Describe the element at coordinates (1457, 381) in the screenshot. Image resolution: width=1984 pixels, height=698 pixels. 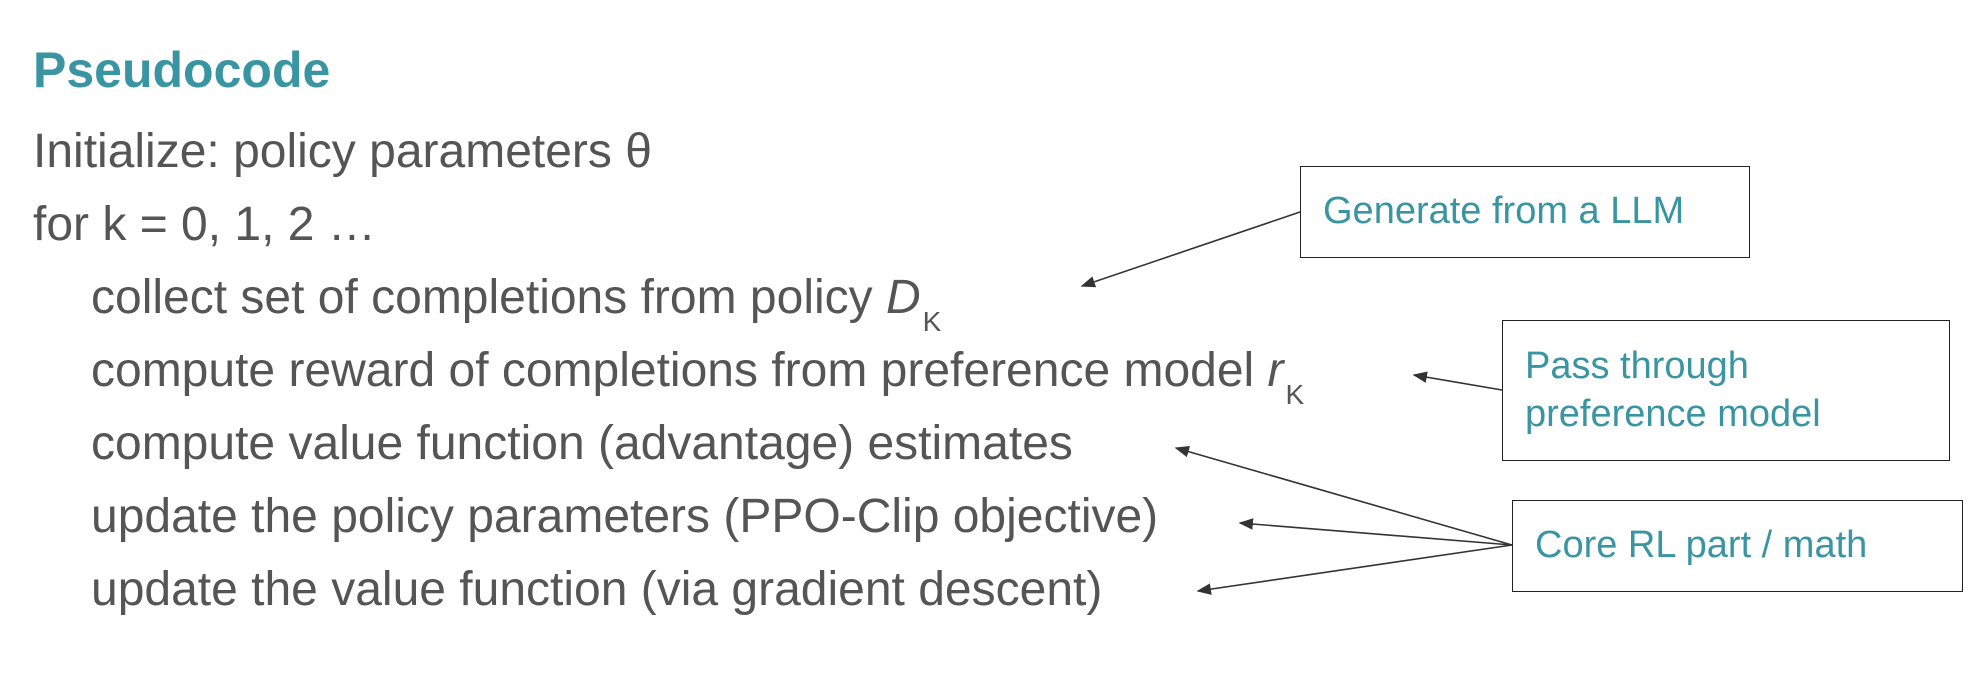
I see `arrow-preference-to-reward` at that location.